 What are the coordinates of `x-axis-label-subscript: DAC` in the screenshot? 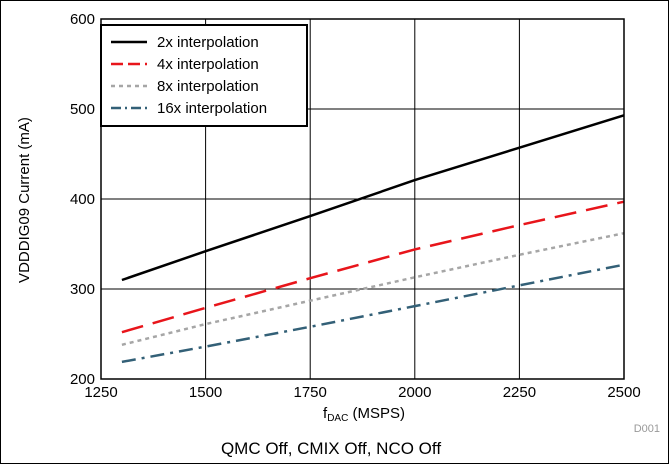 It's located at (337, 418).